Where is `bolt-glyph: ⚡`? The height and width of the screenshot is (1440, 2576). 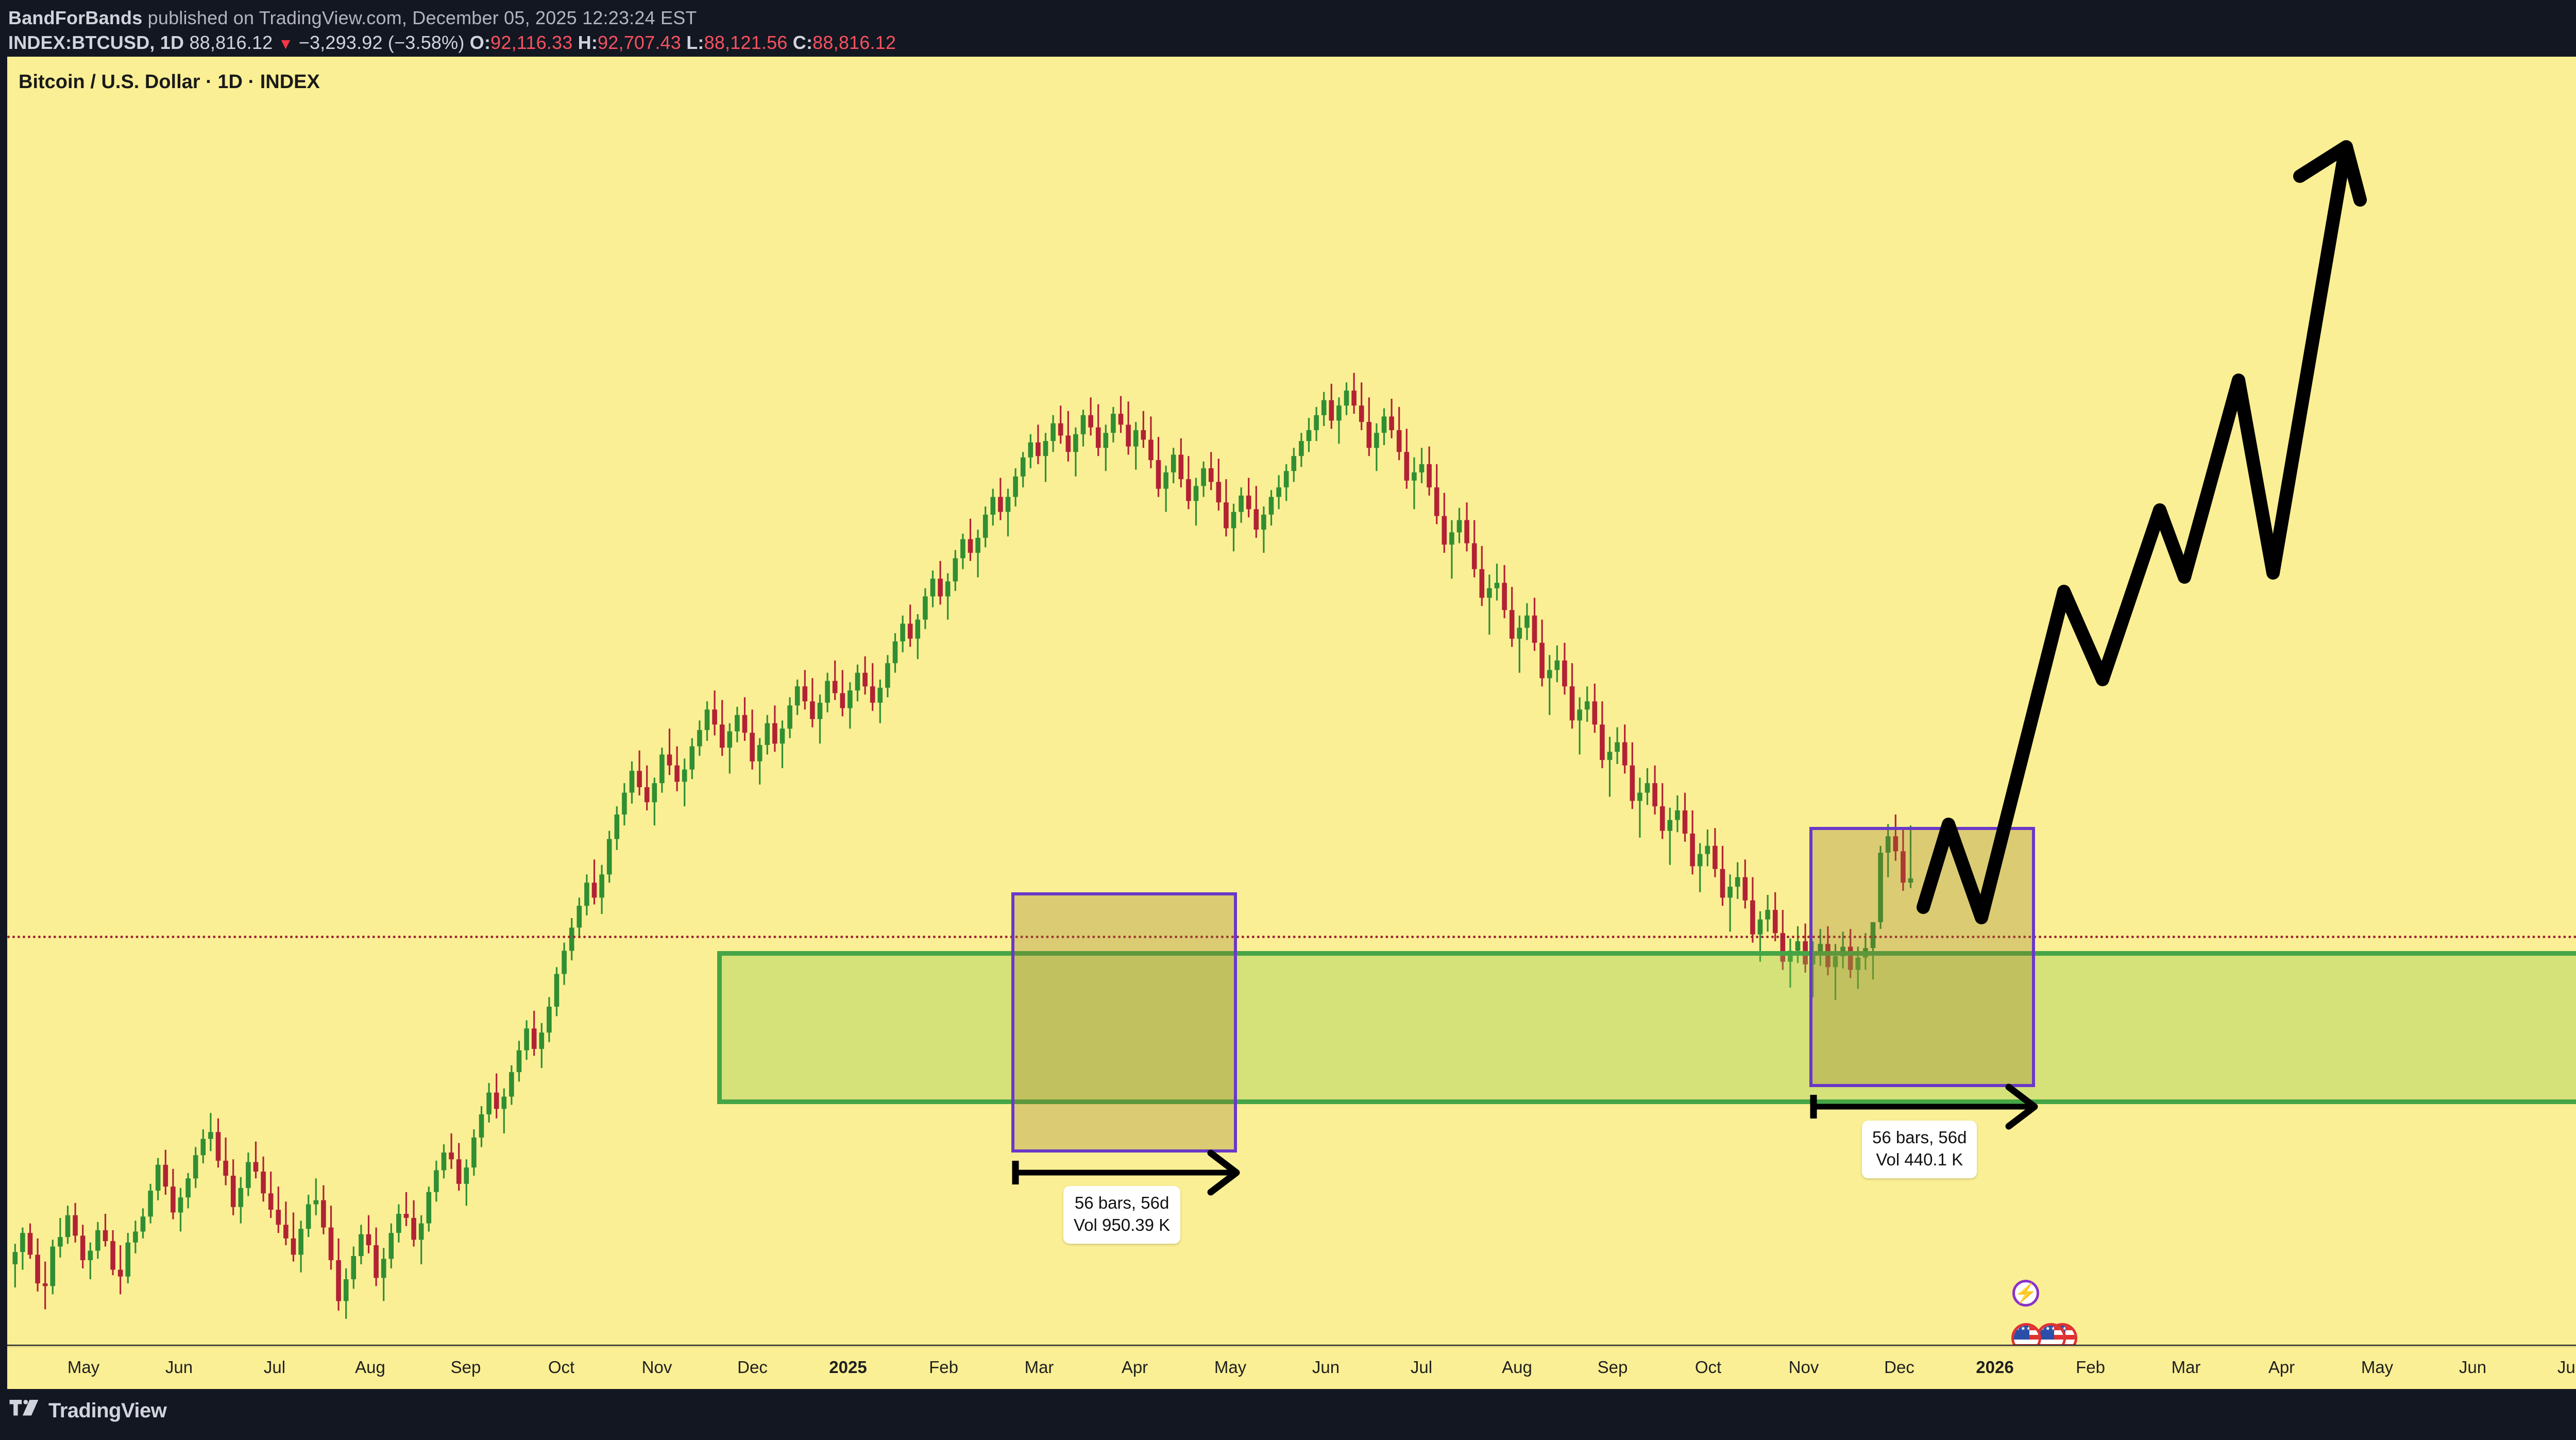 bolt-glyph: ⚡ is located at coordinates (2026, 1292).